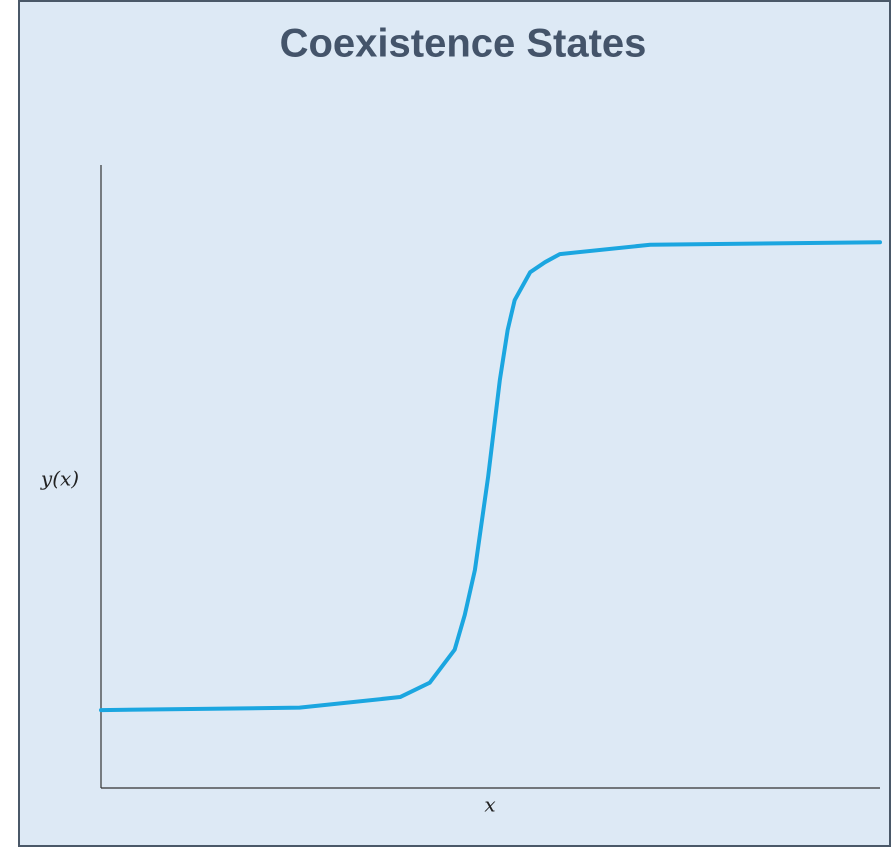  Describe the element at coordinates (463, 44) in the screenshot. I see `chart-title: Coexistence States` at that location.